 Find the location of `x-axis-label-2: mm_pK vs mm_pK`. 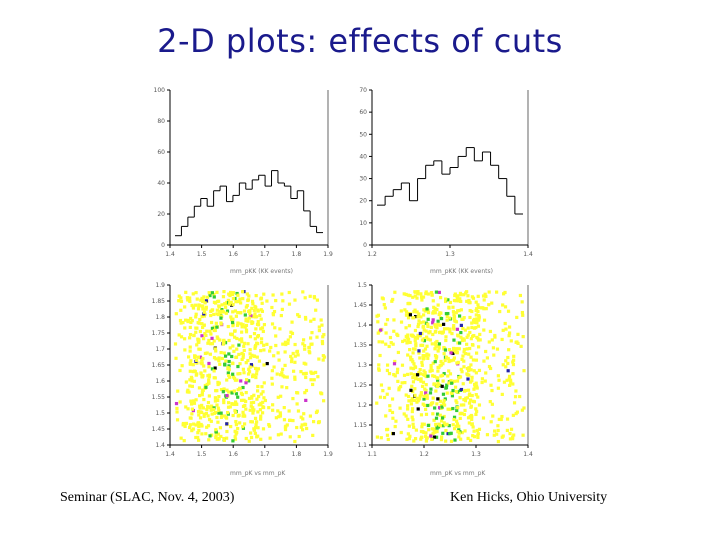

x-axis-label-2: mm_pK vs mm_pK is located at coordinates (258, 473).